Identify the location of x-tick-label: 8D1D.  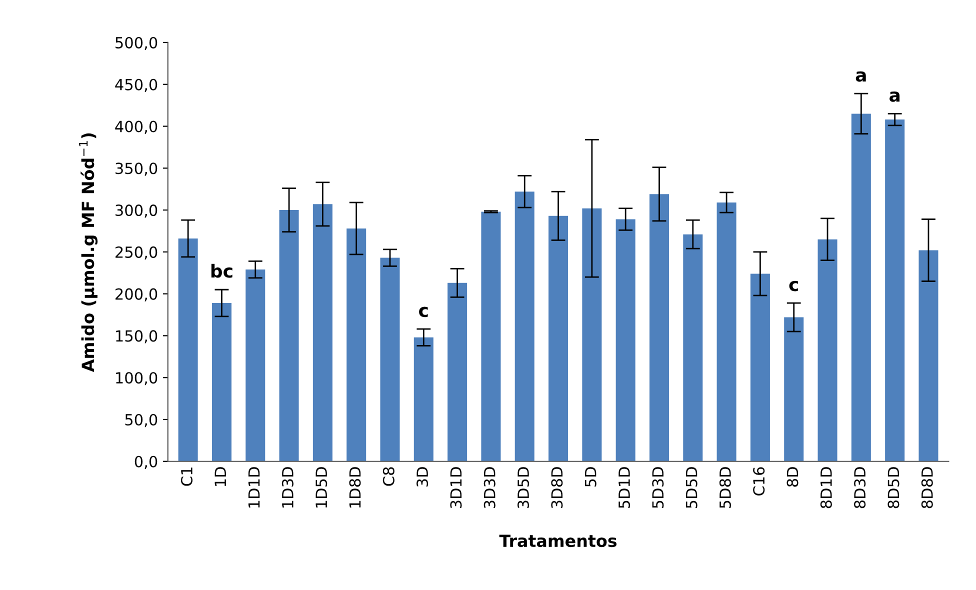
(826, 487).